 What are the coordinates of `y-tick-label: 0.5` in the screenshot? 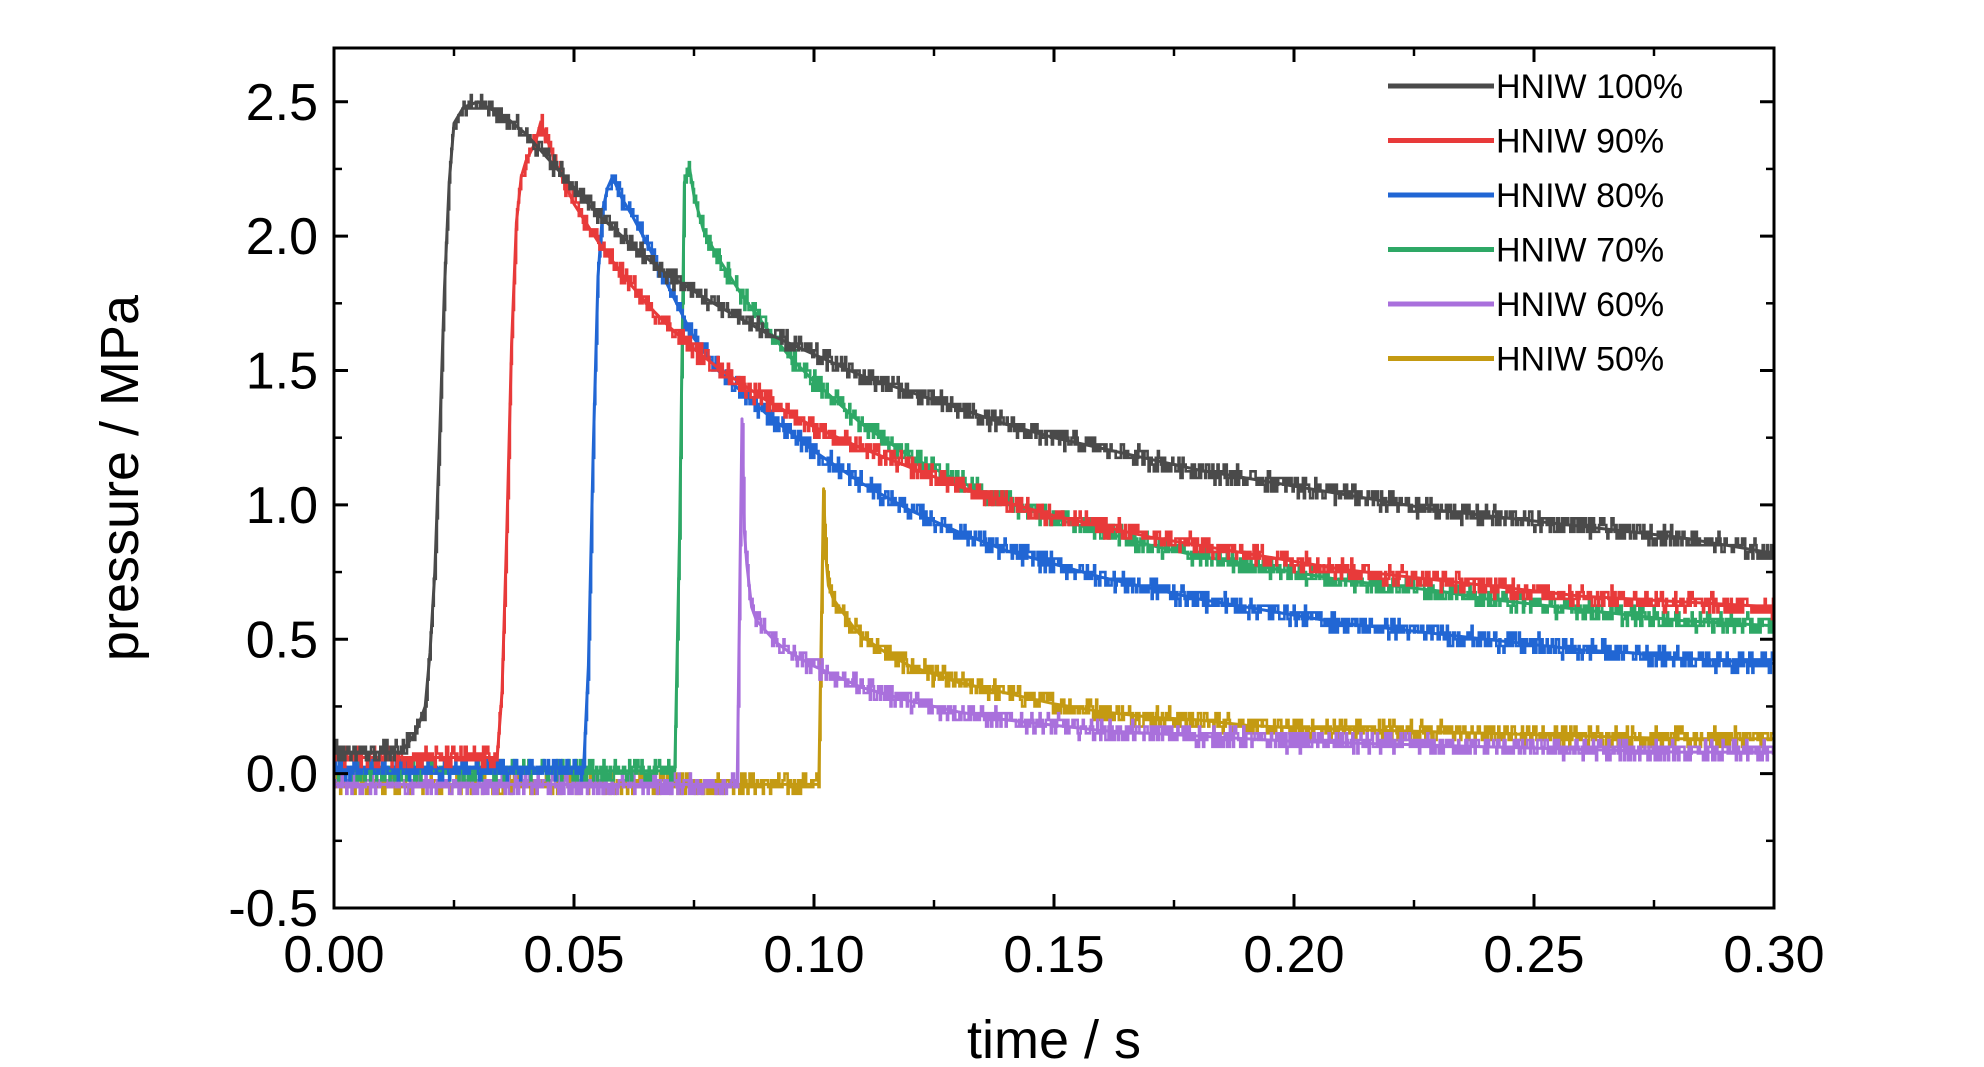 It's located at (282, 640).